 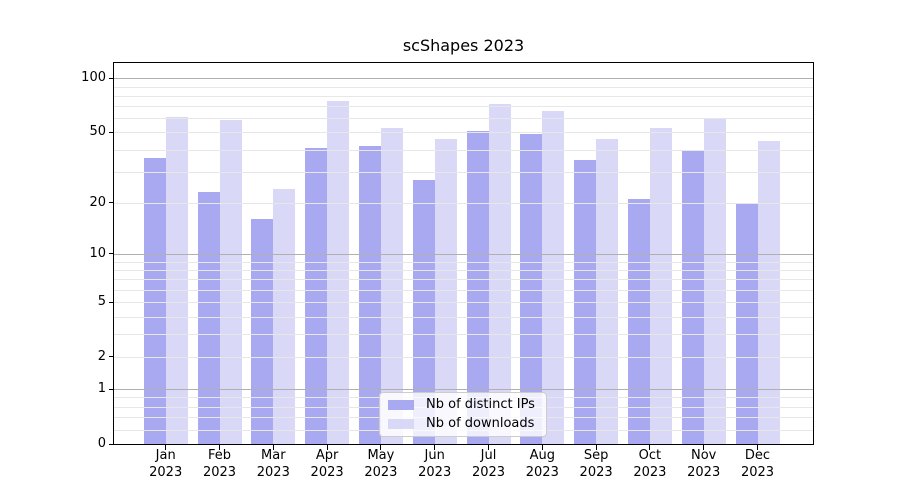 I want to click on legend-item-downloads: Nb of downloads, so click(x=463, y=424).